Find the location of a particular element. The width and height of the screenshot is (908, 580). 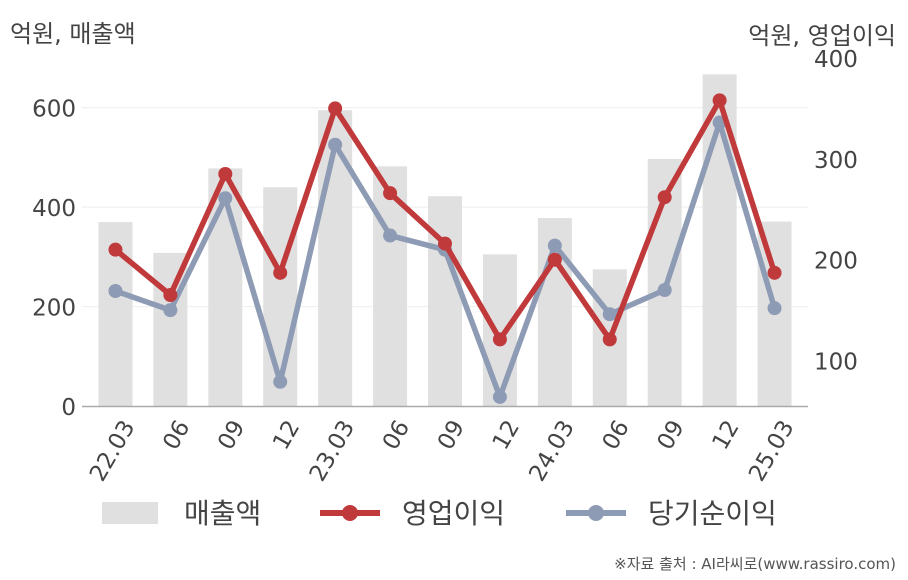

left-tick-label: 0 is located at coordinates (68, 408).